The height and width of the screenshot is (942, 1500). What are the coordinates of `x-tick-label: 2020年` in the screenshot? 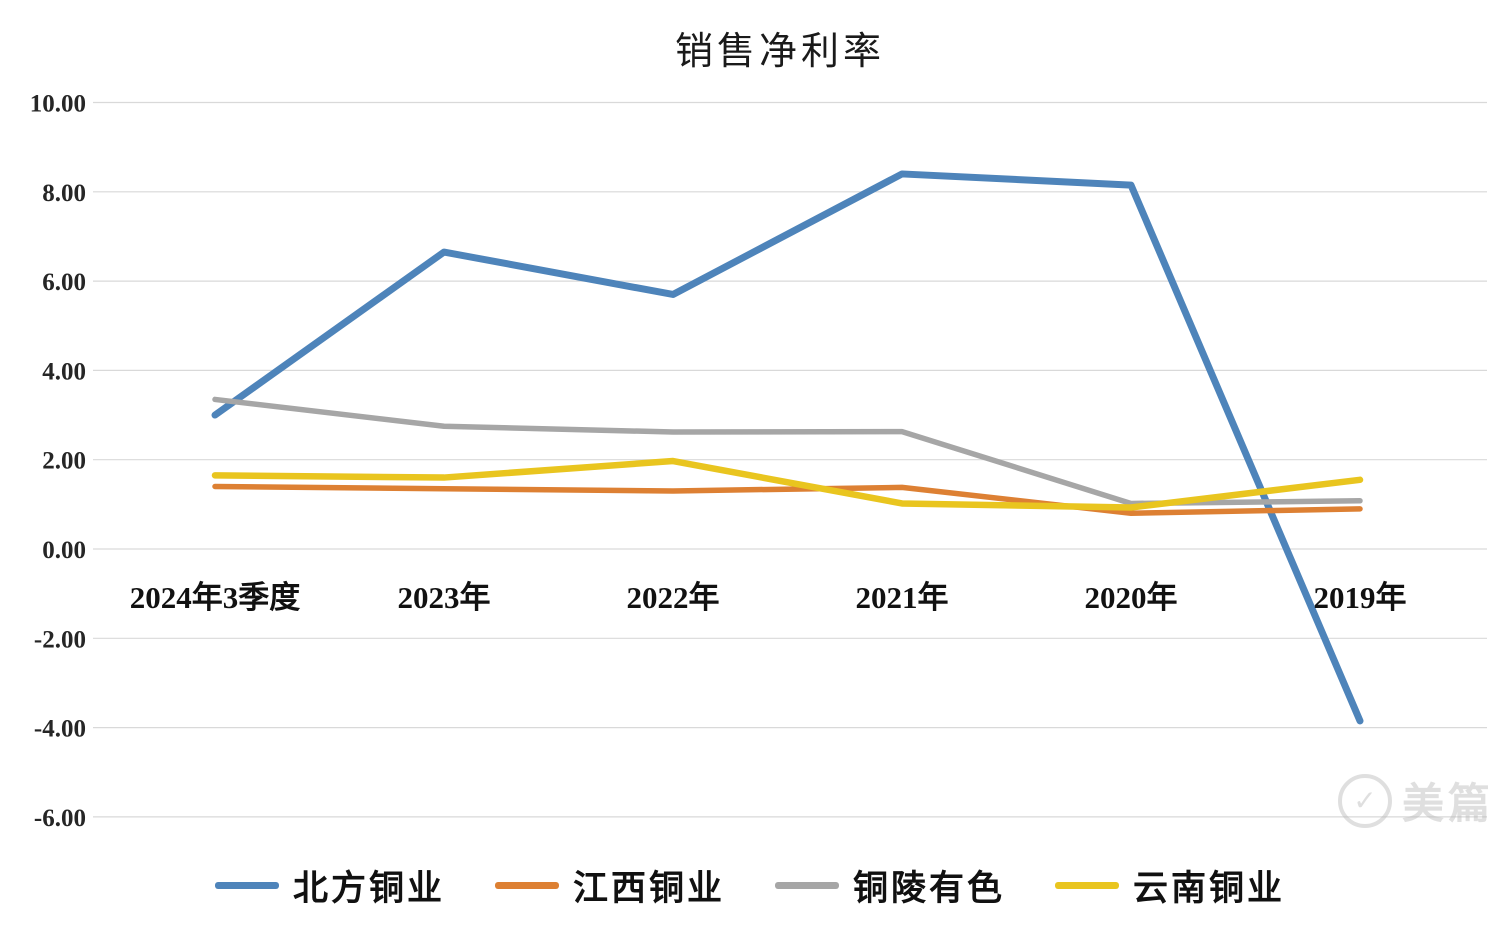 It's located at (1131, 597).